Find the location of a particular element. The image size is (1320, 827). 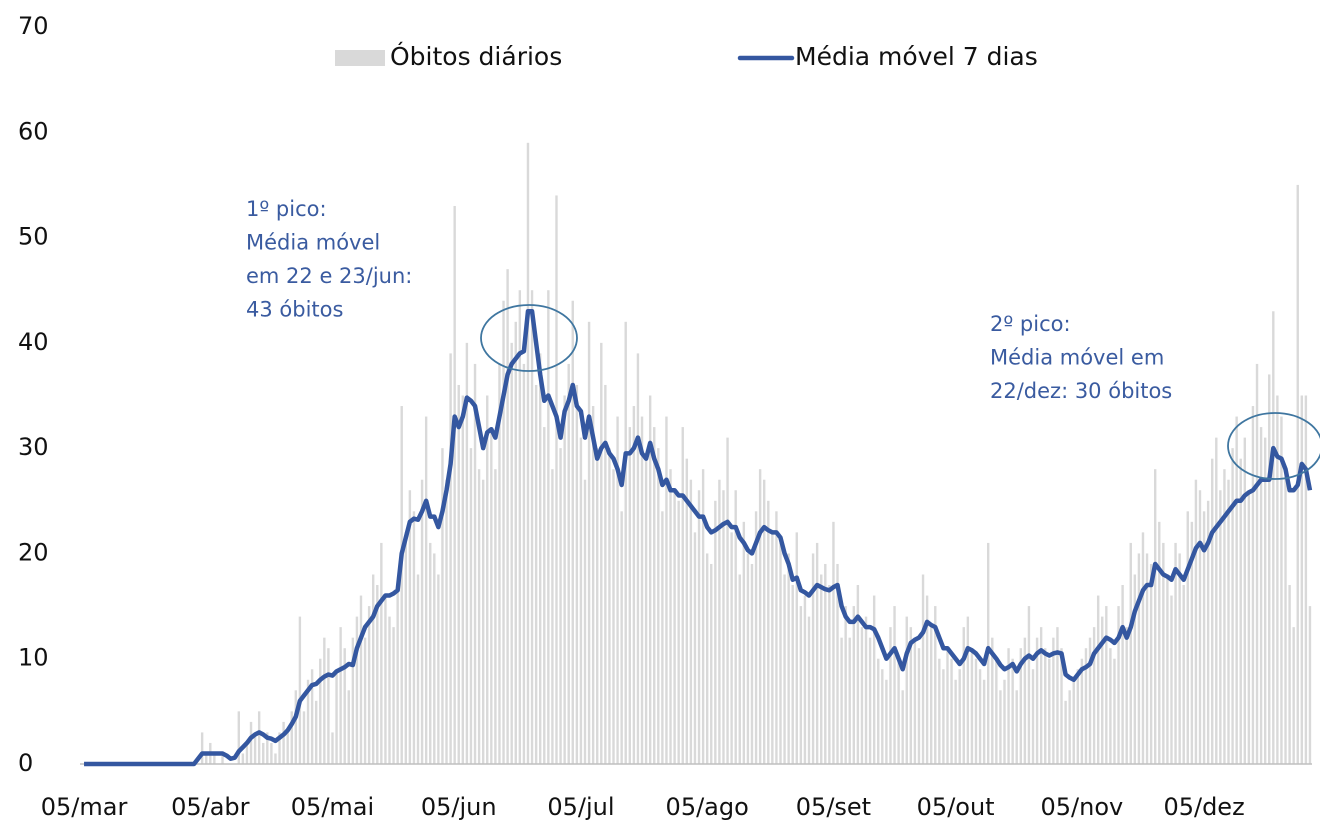

annotation: 22/dez: 30 óbitos is located at coordinates (1081, 391).